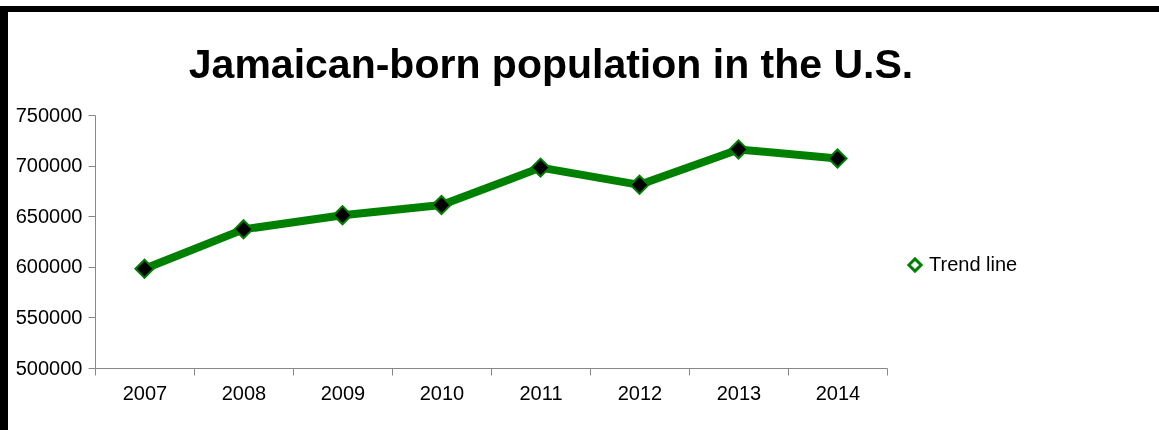 This screenshot has width=1159, height=430. What do you see at coordinates (551, 64) in the screenshot?
I see `chart-title: Jamaican-born population in the U.S.` at bounding box center [551, 64].